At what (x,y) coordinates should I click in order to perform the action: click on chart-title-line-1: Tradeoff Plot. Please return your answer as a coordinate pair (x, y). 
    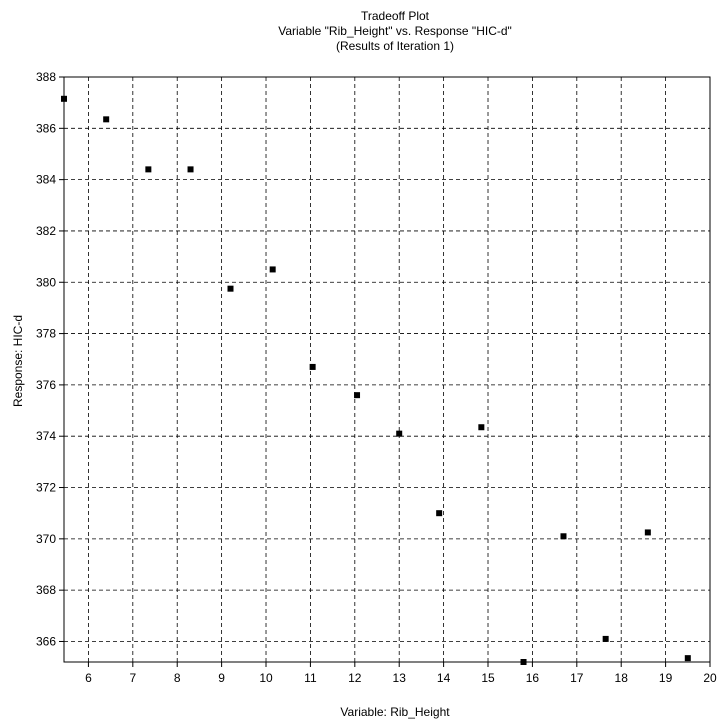
    Looking at the image, I should click on (395, 16).